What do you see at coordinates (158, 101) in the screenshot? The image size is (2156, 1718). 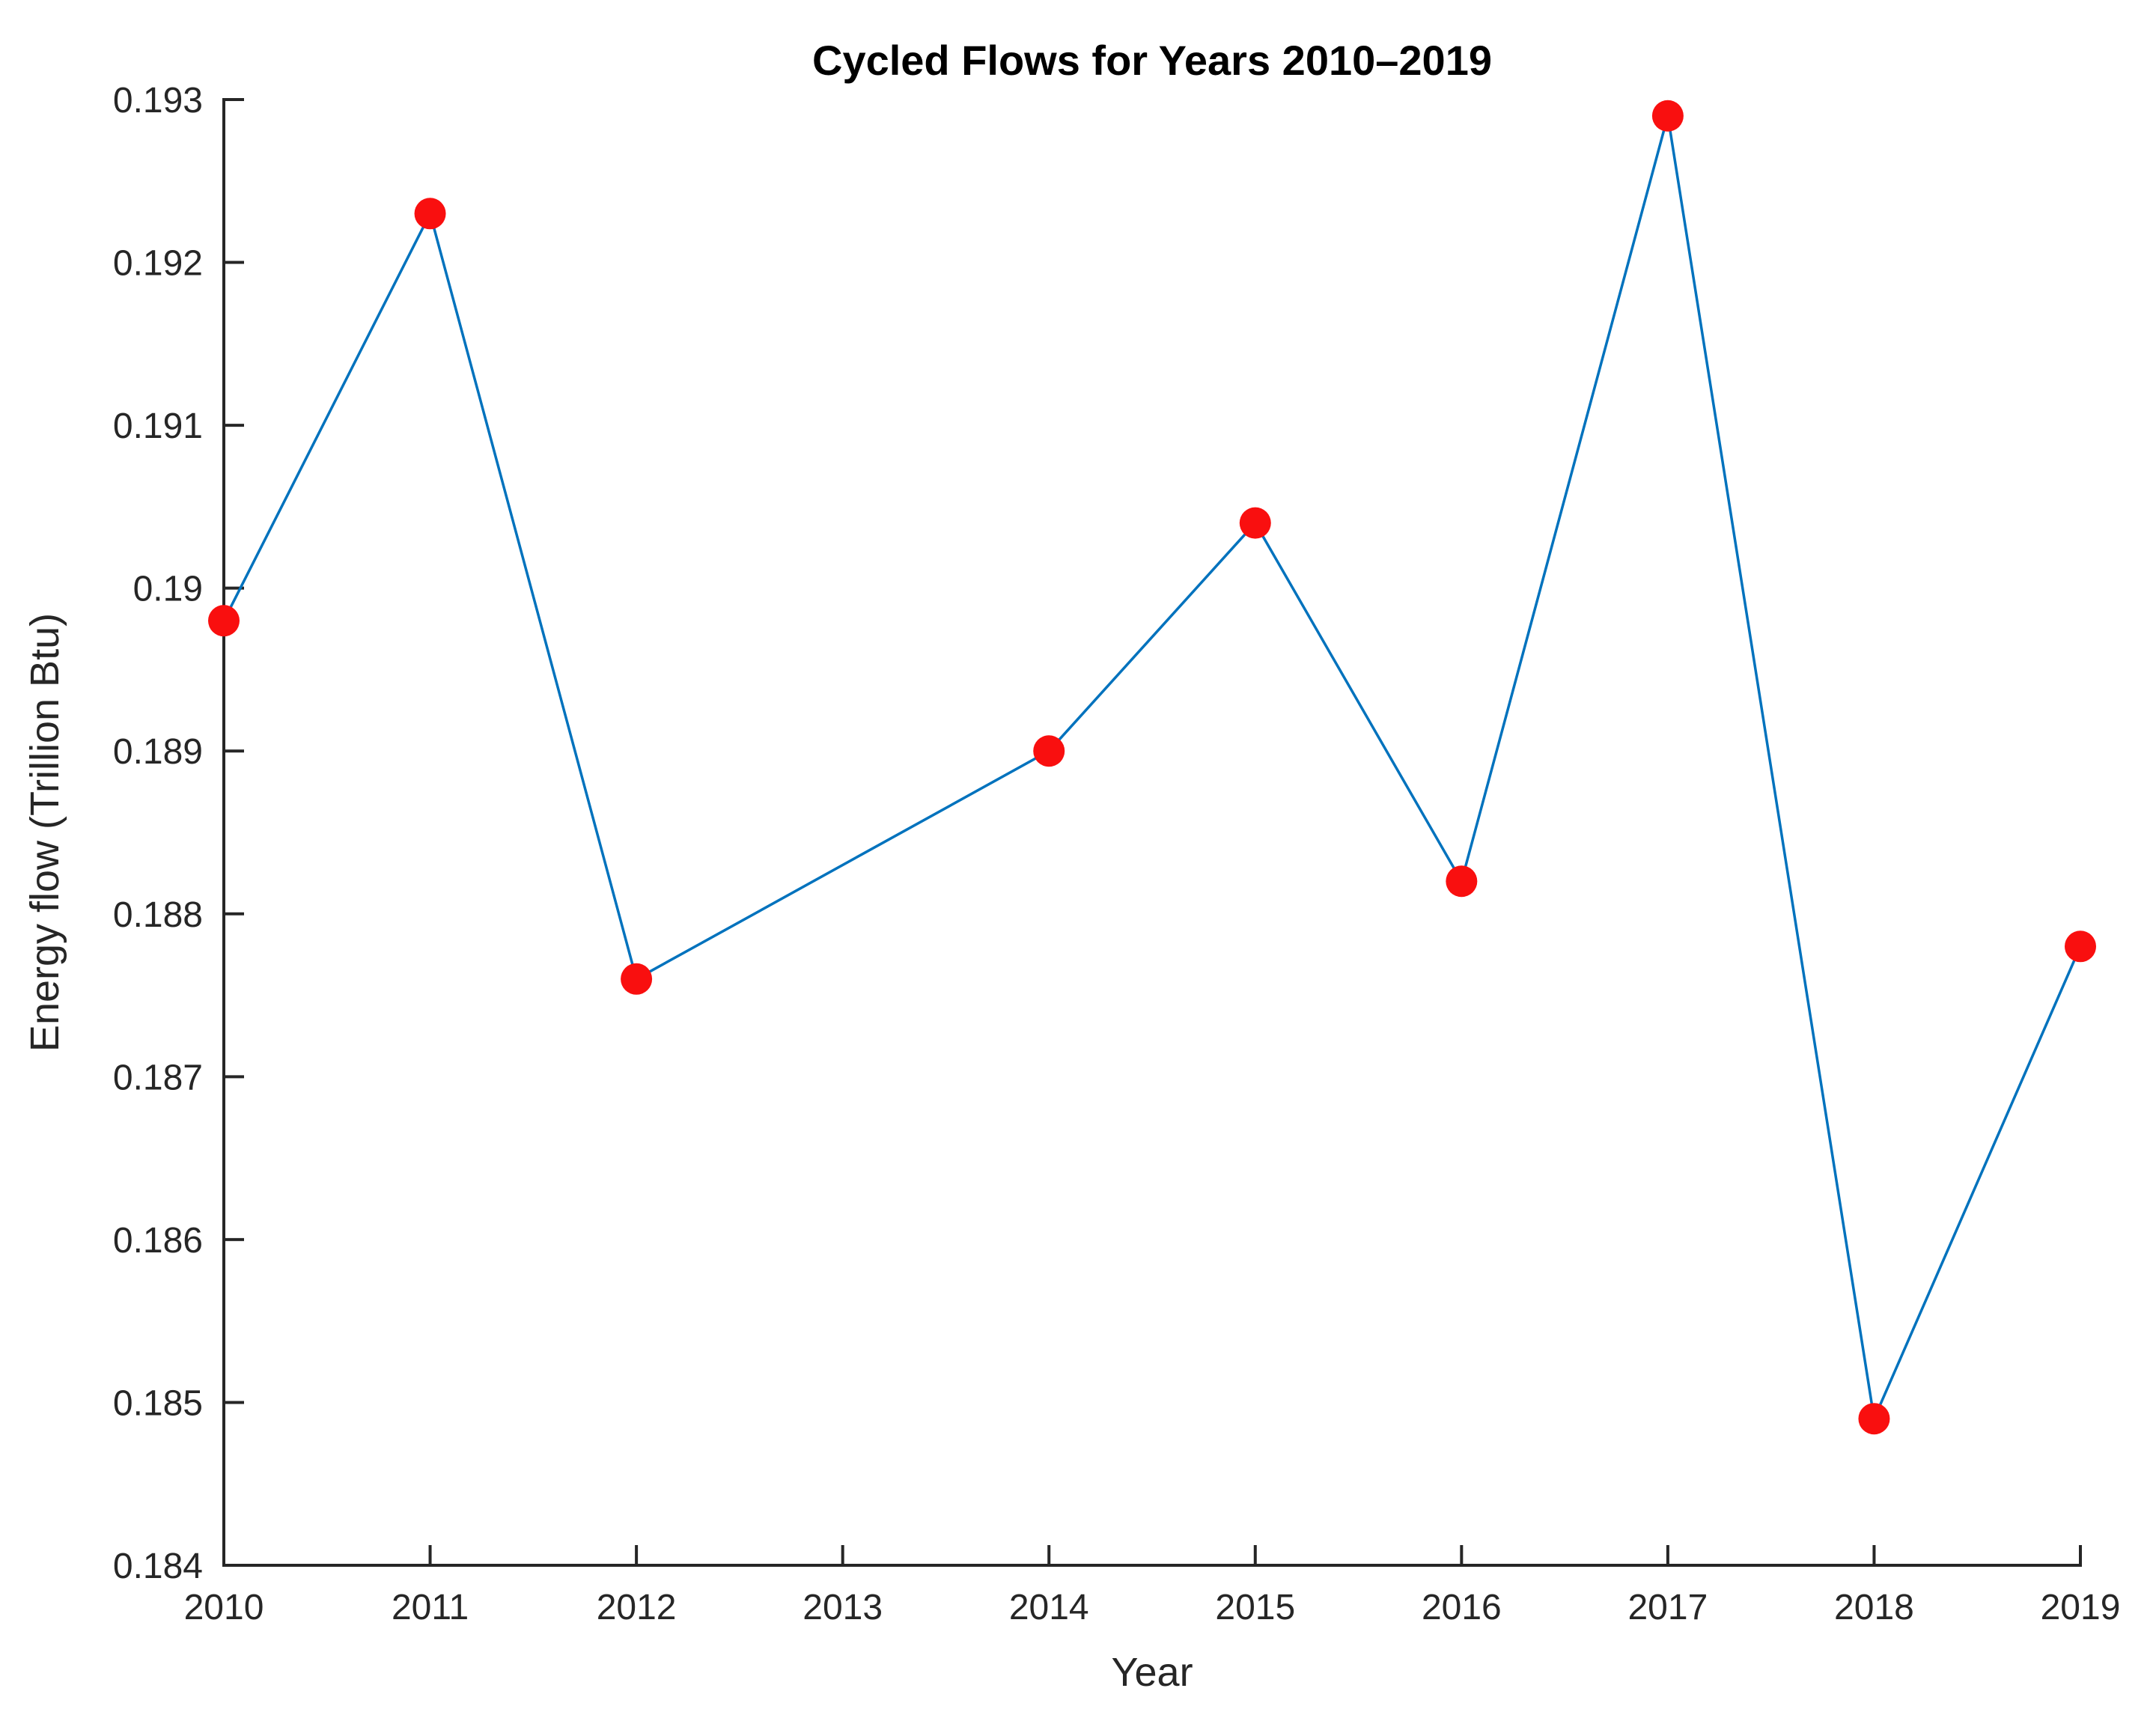 I see `y-tick-label: 0.193` at bounding box center [158, 101].